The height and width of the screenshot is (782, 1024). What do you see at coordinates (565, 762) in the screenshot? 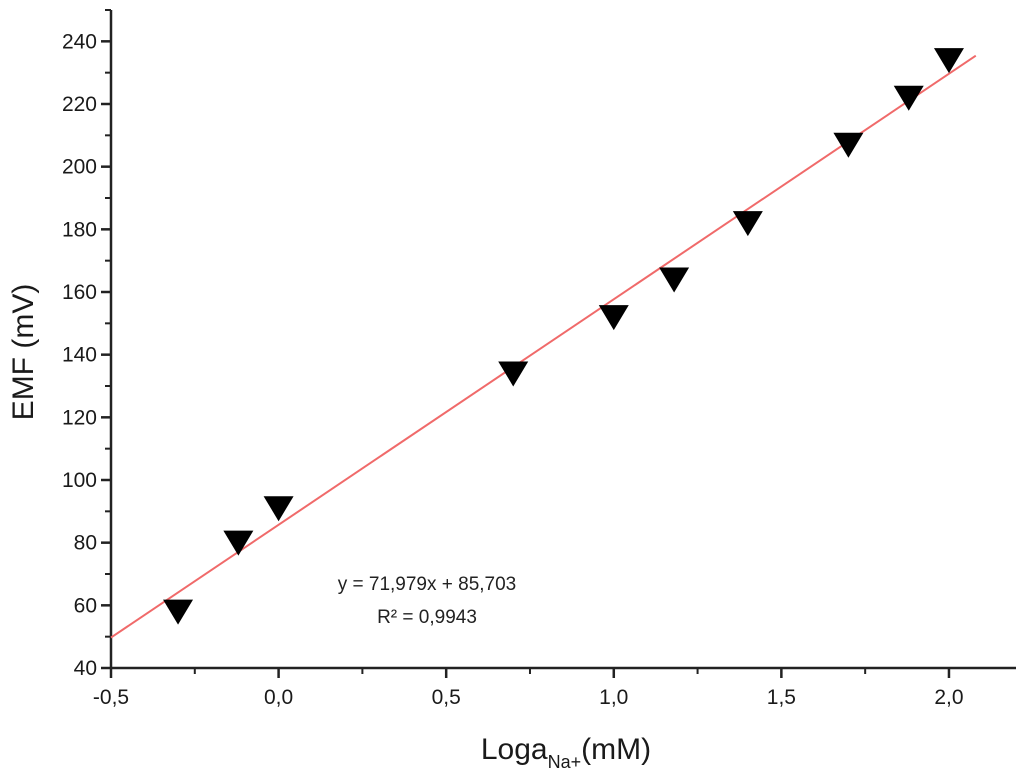
I see `x-axis-title-subscript: Na+` at bounding box center [565, 762].